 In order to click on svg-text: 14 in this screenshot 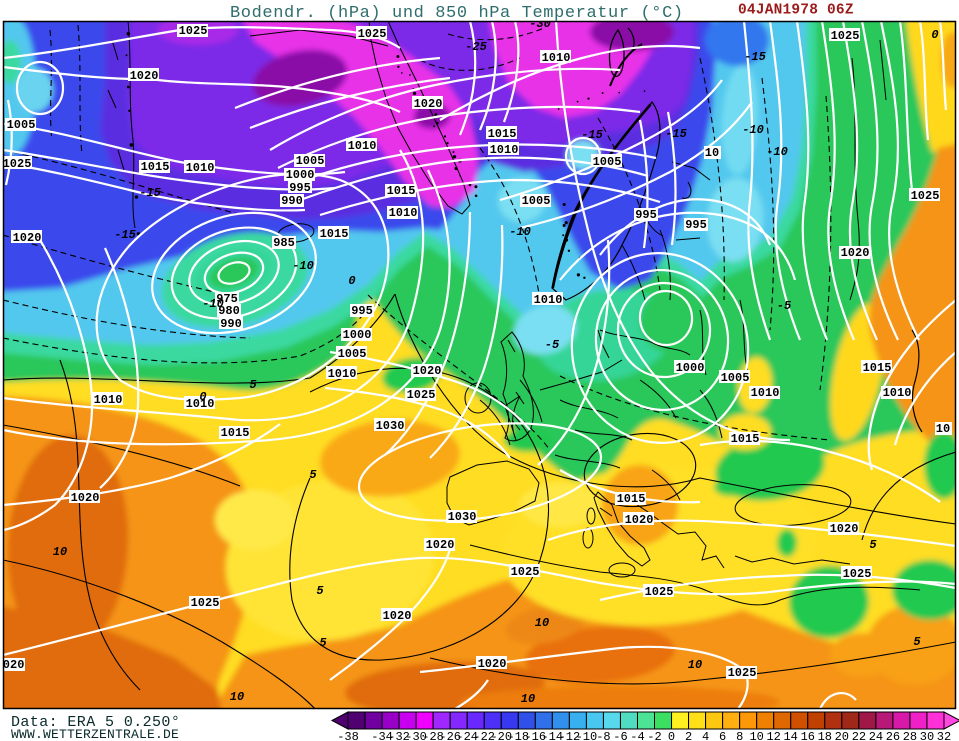, I will do `click(790, 735)`.